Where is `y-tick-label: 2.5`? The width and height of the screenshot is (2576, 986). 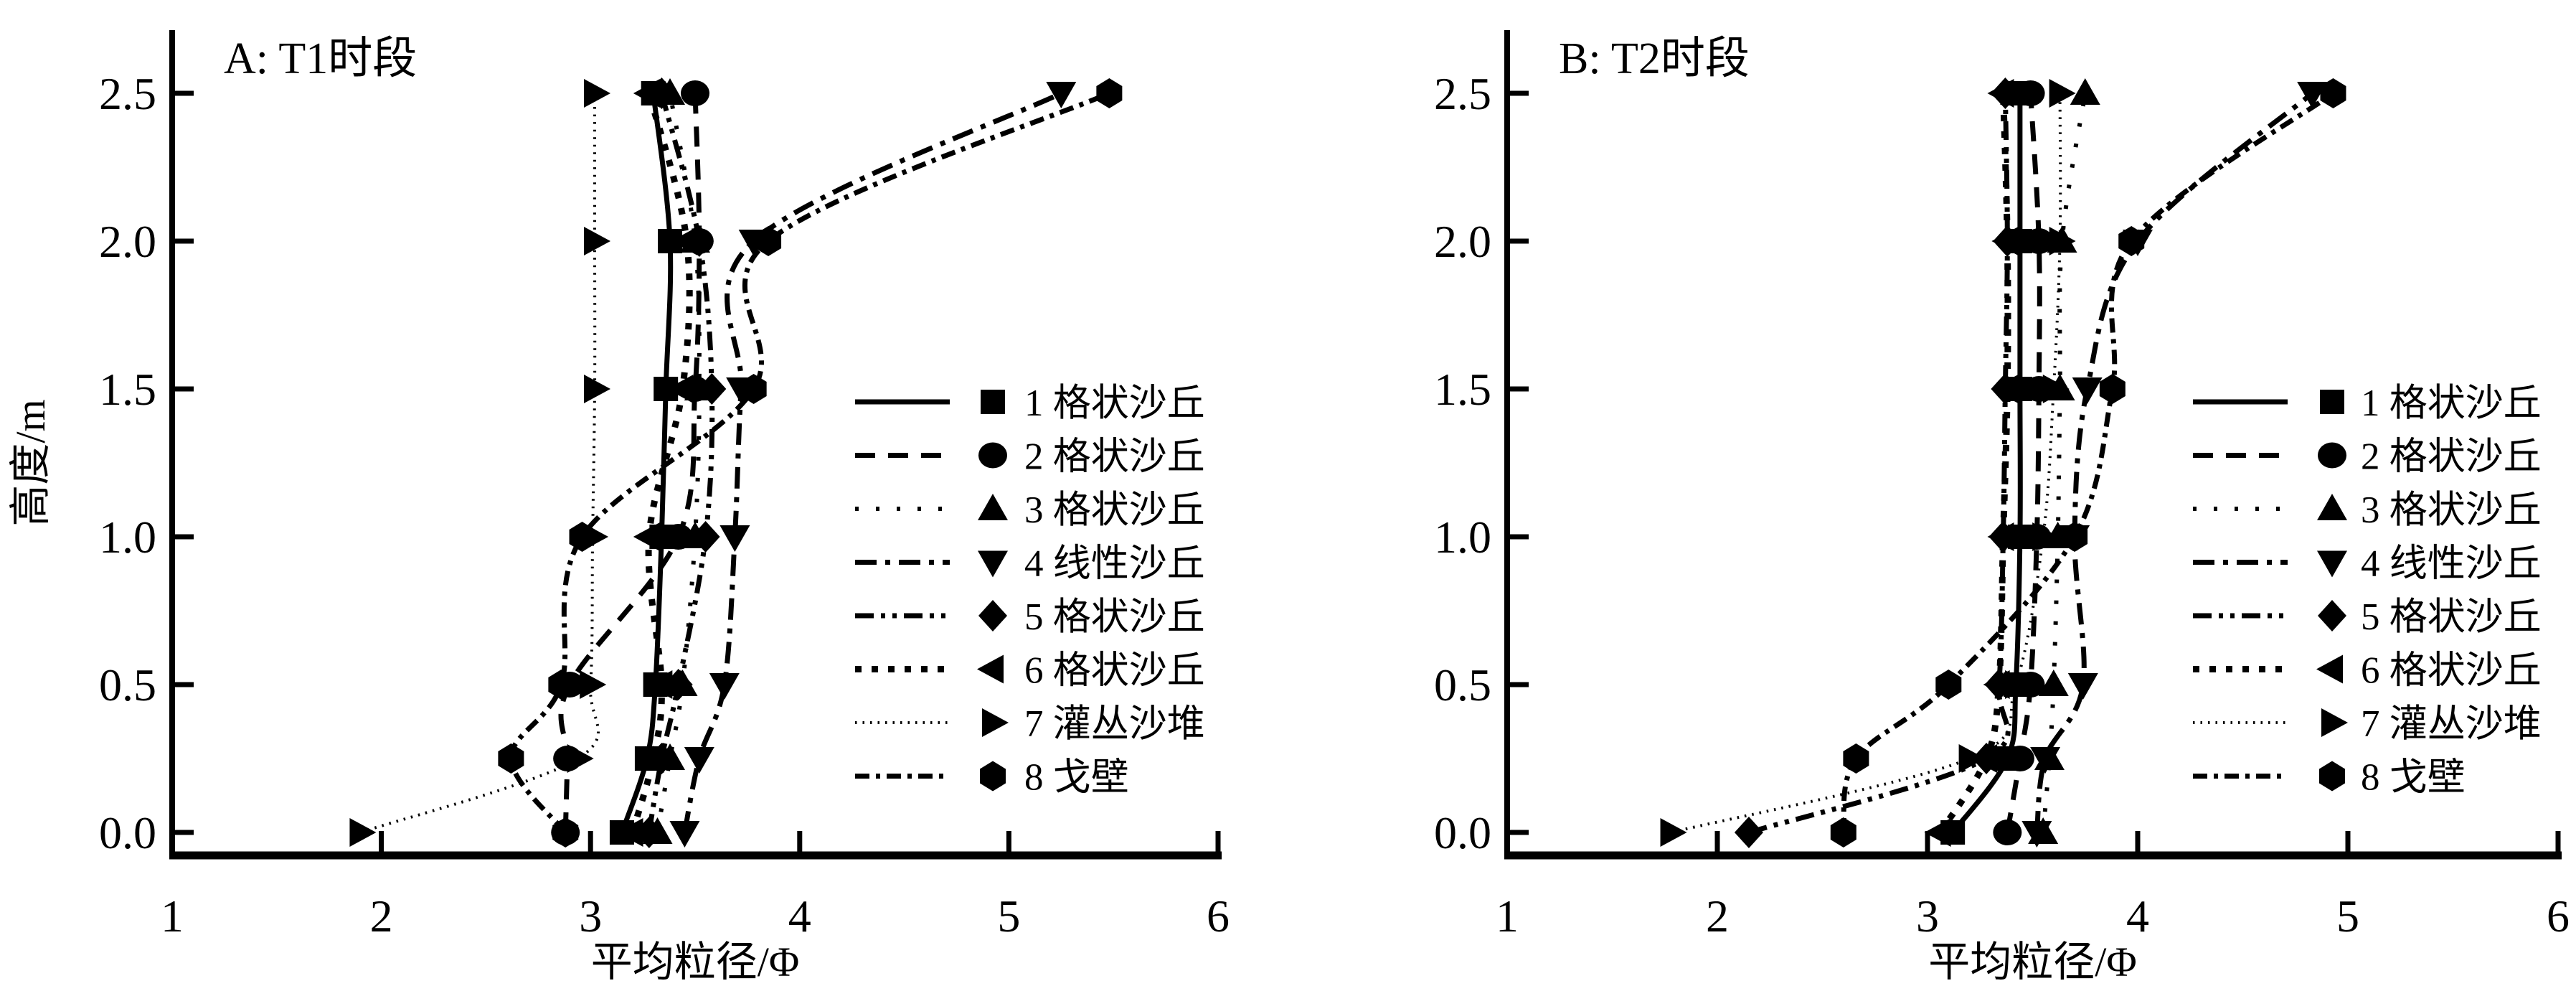
y-tick-label: 2.5 is located at coordinates (1462, 93).